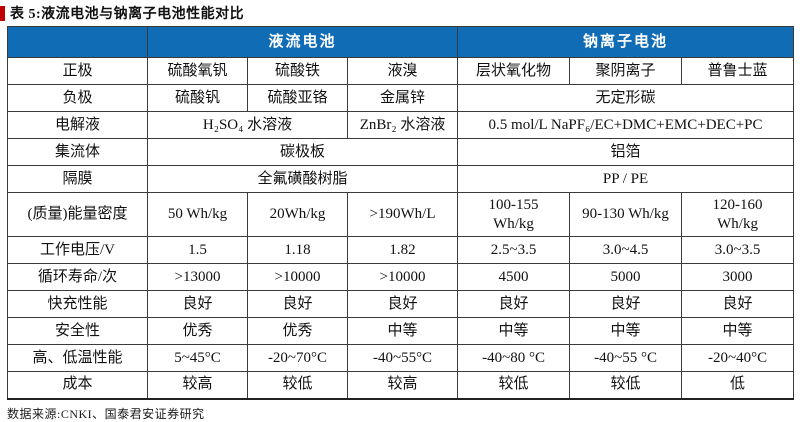  Describe the element at coordinates (626, 331) in the screenshot. I see `cell-safety-sodium-2: 中等` at that location.